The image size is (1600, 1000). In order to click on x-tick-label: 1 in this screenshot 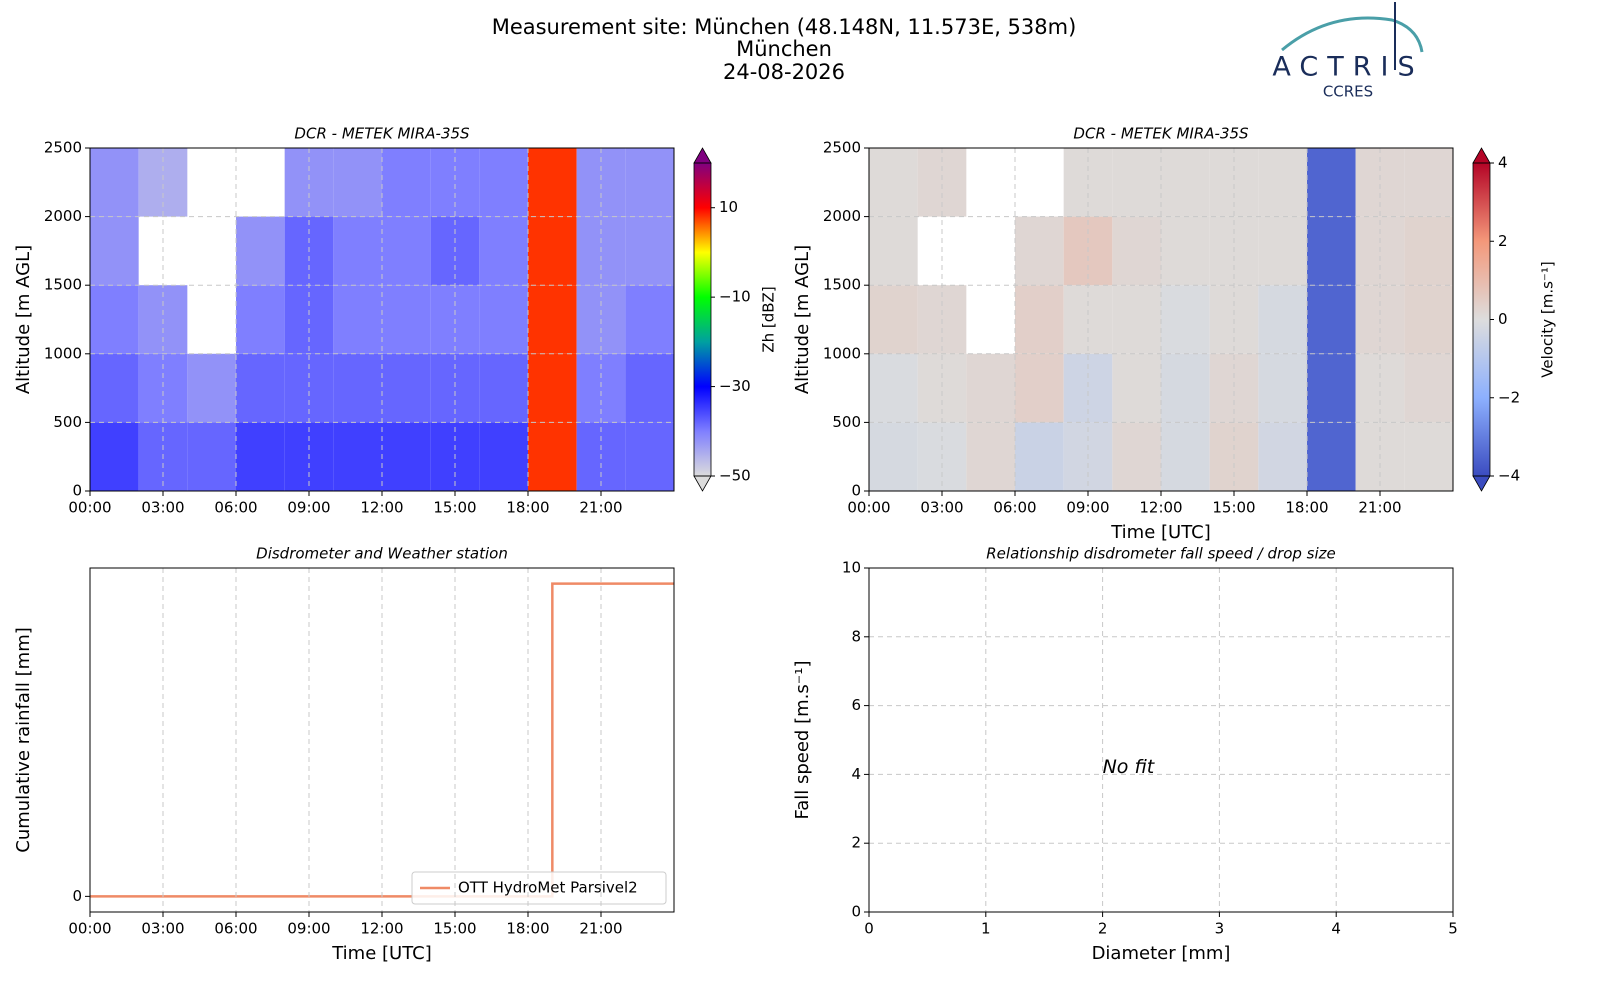, I will do `click(986, 929)`.